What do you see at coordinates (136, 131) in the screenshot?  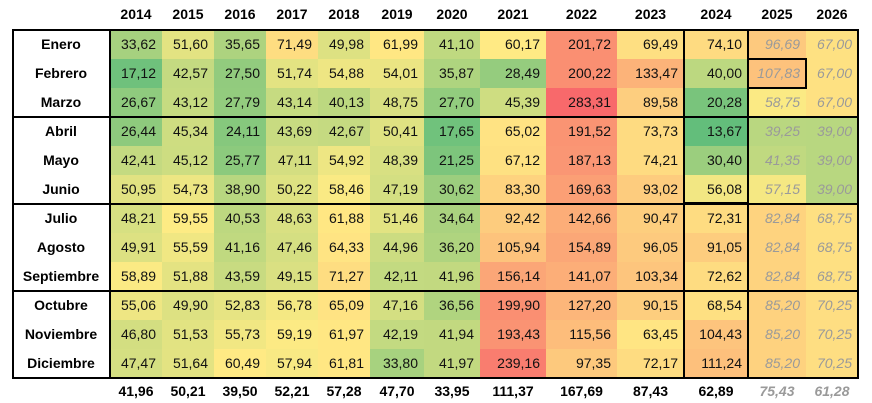 I see `cell-abril-2014: 26,44` at bounding box center [136, 131].